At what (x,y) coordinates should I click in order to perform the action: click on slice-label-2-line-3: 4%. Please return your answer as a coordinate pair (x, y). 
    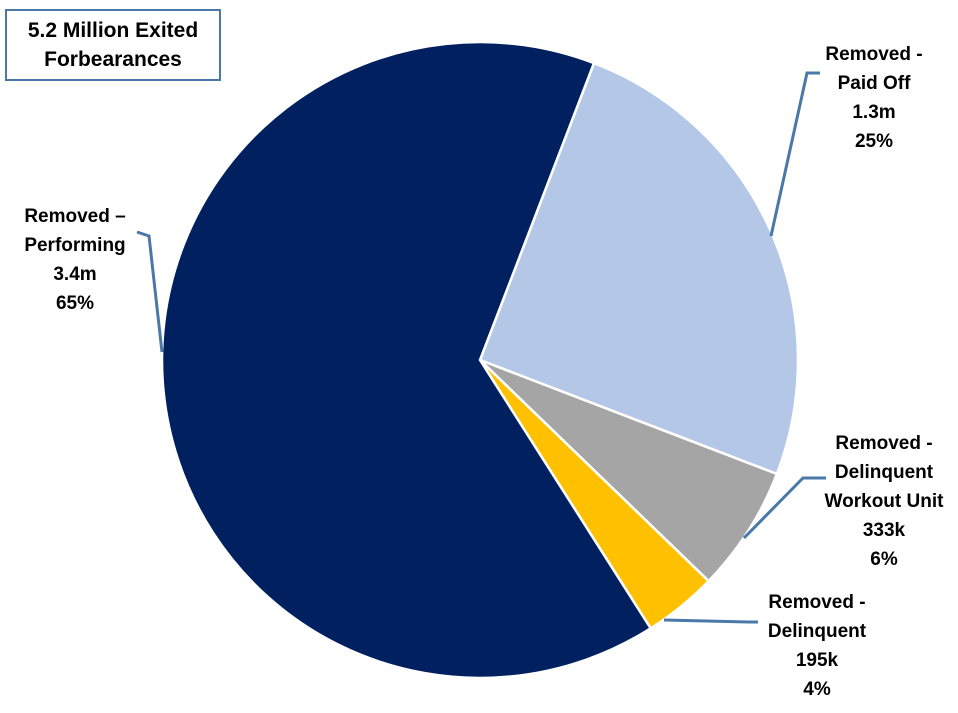
    Looking at the image, I should click on (817, 689).